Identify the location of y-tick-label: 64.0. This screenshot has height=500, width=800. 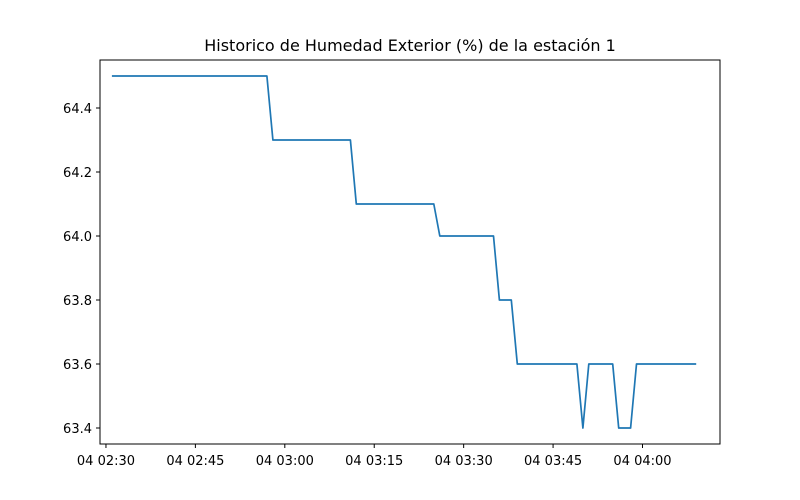
(77, 237).